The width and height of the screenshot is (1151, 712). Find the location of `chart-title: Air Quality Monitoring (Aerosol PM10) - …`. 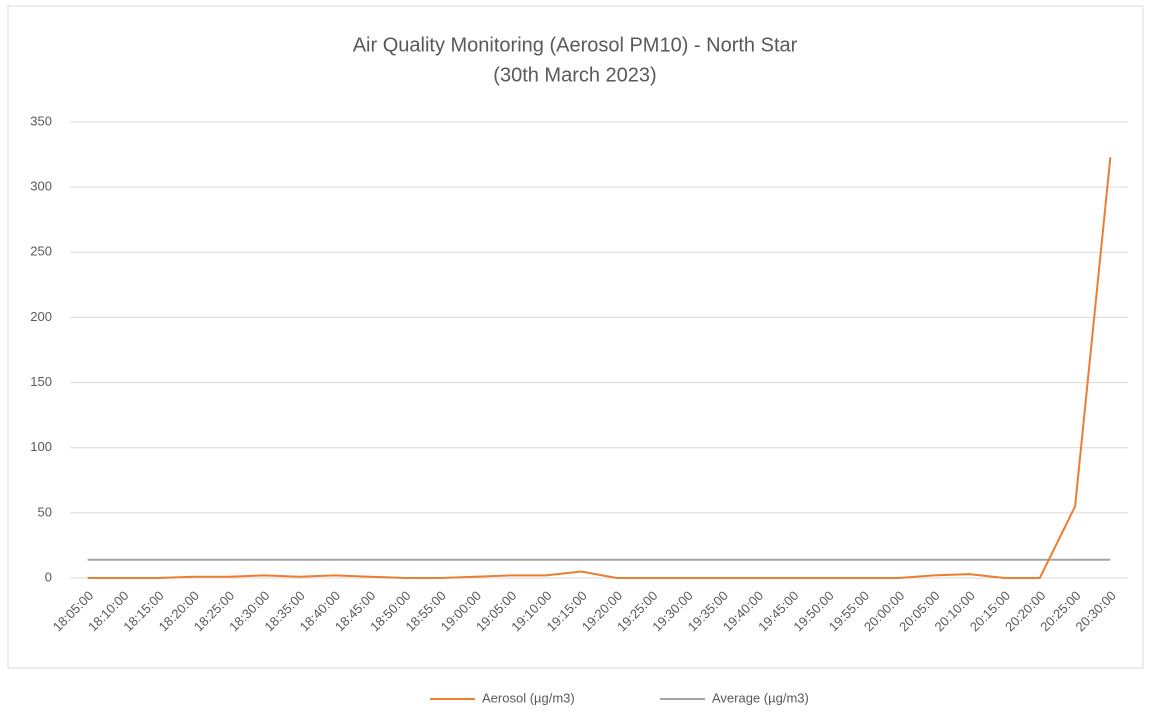

chart-title: Air Quality Monitoring (Aerosol PM10) - … is located at coordinates (575, 45).